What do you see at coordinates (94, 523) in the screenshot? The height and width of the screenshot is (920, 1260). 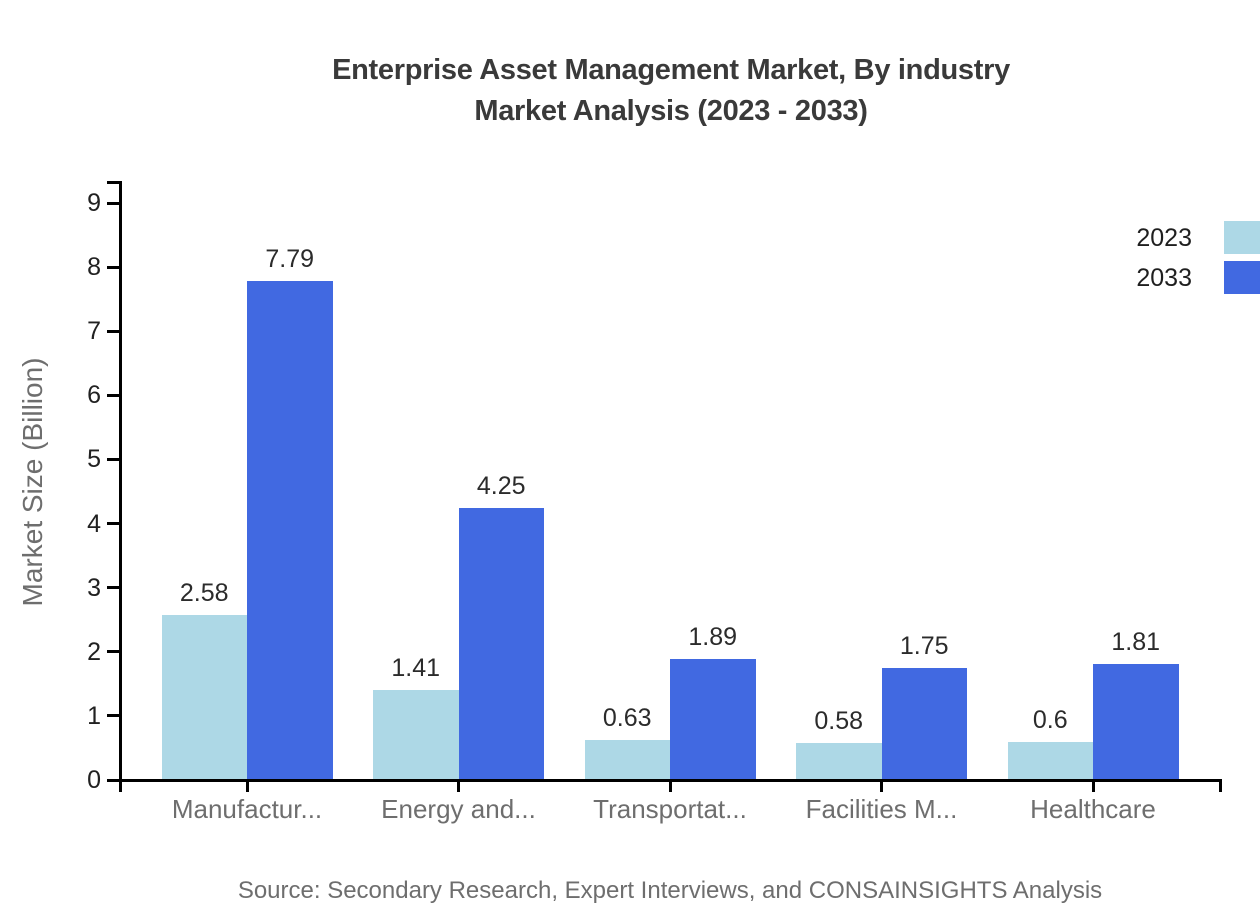 I see `y-tick-label-4: 4` at bounding box center [94, 523].